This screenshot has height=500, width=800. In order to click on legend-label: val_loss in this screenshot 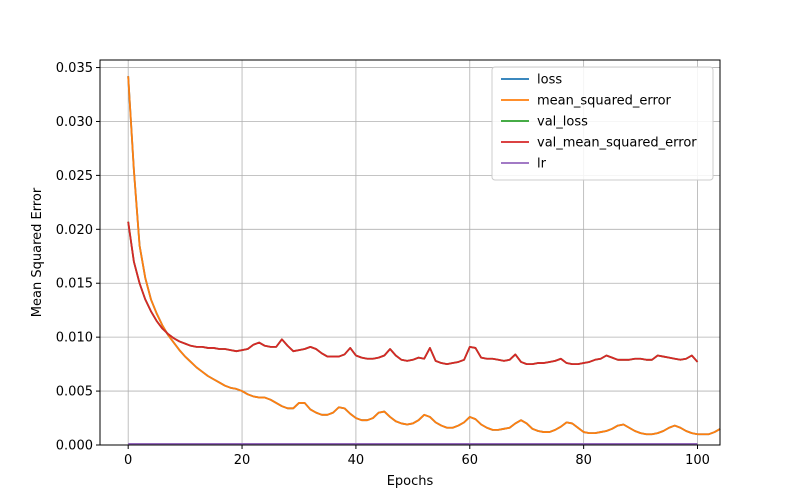, I will do `click(562, 122)`.